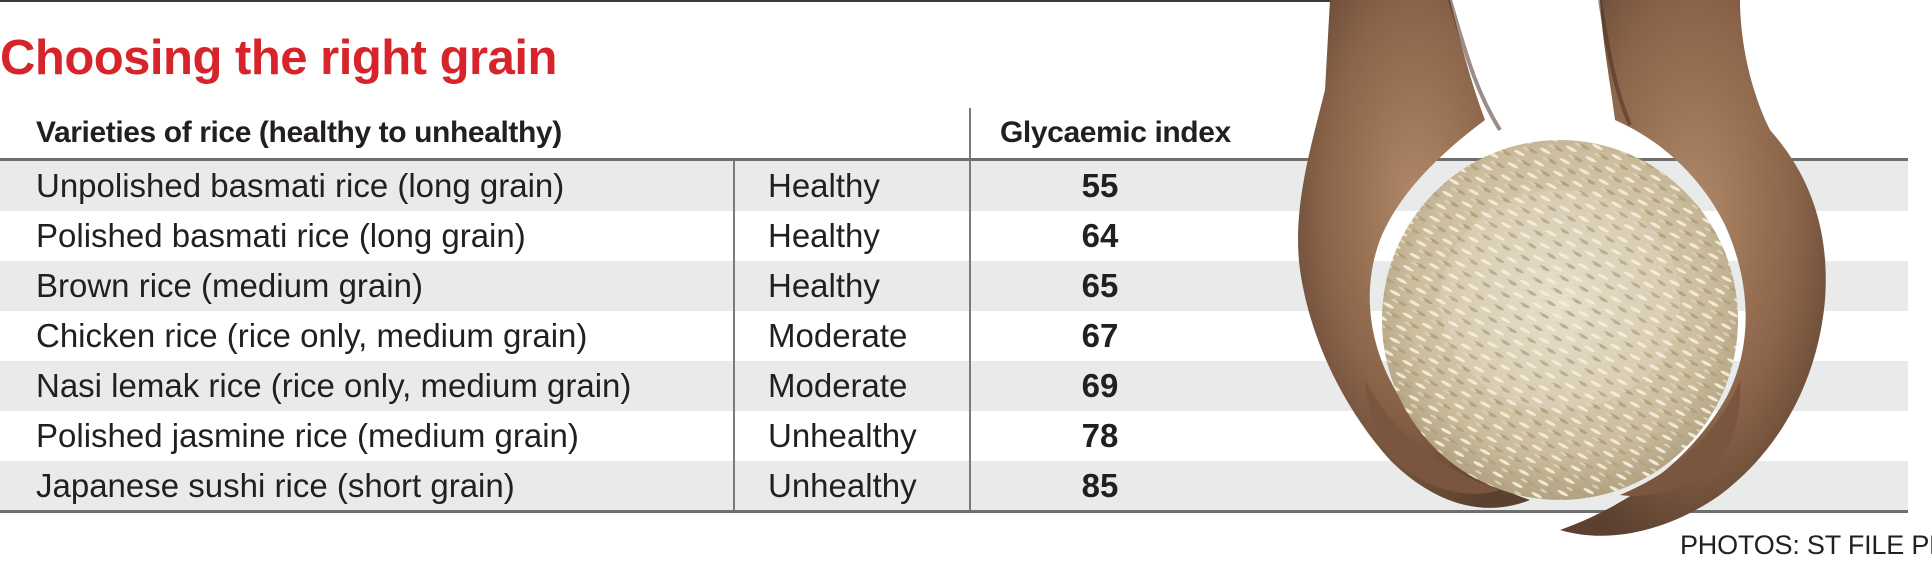 The height and width of the screenshot is (566, 1932). Describe the element at coordinates (275, 485) in the screenshot. I see `variety-cell: Japanese sushi rice (short grain)` at that location.